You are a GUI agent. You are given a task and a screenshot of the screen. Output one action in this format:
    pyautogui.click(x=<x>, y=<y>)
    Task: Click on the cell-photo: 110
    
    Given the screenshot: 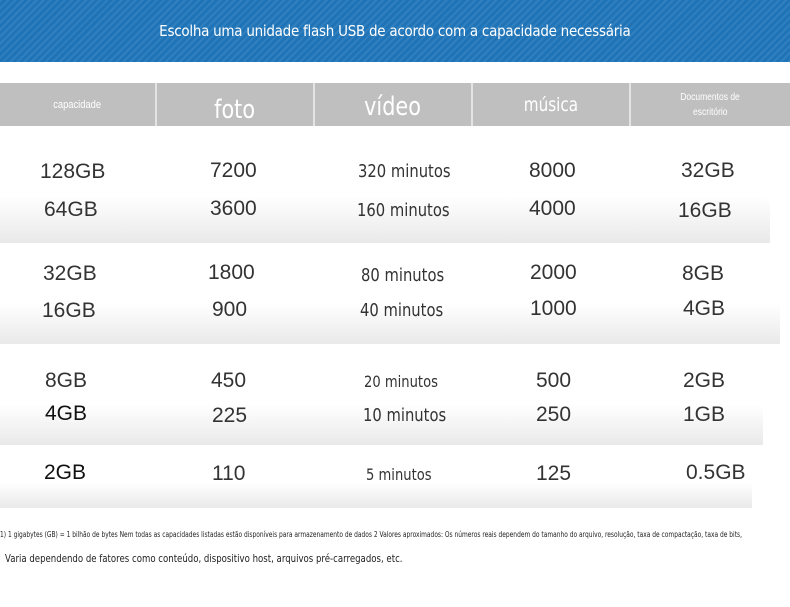 What is the action you would take?
    pyautogui.click(x=229, y=473)
    